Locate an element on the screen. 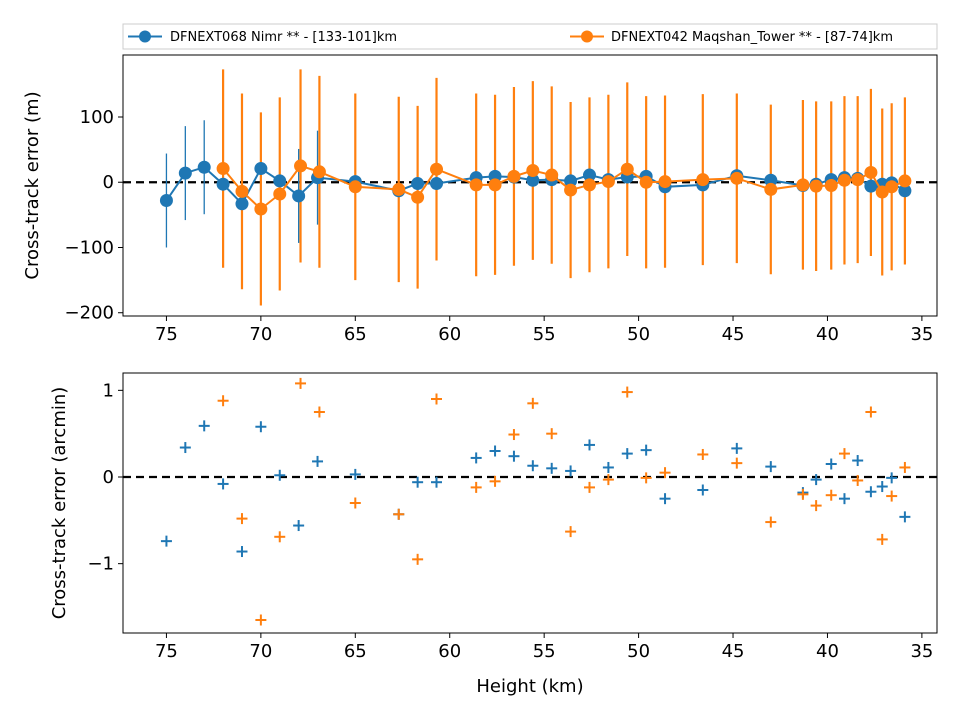  top-x-tick-label: 75 is located at coordinates (166, 334).